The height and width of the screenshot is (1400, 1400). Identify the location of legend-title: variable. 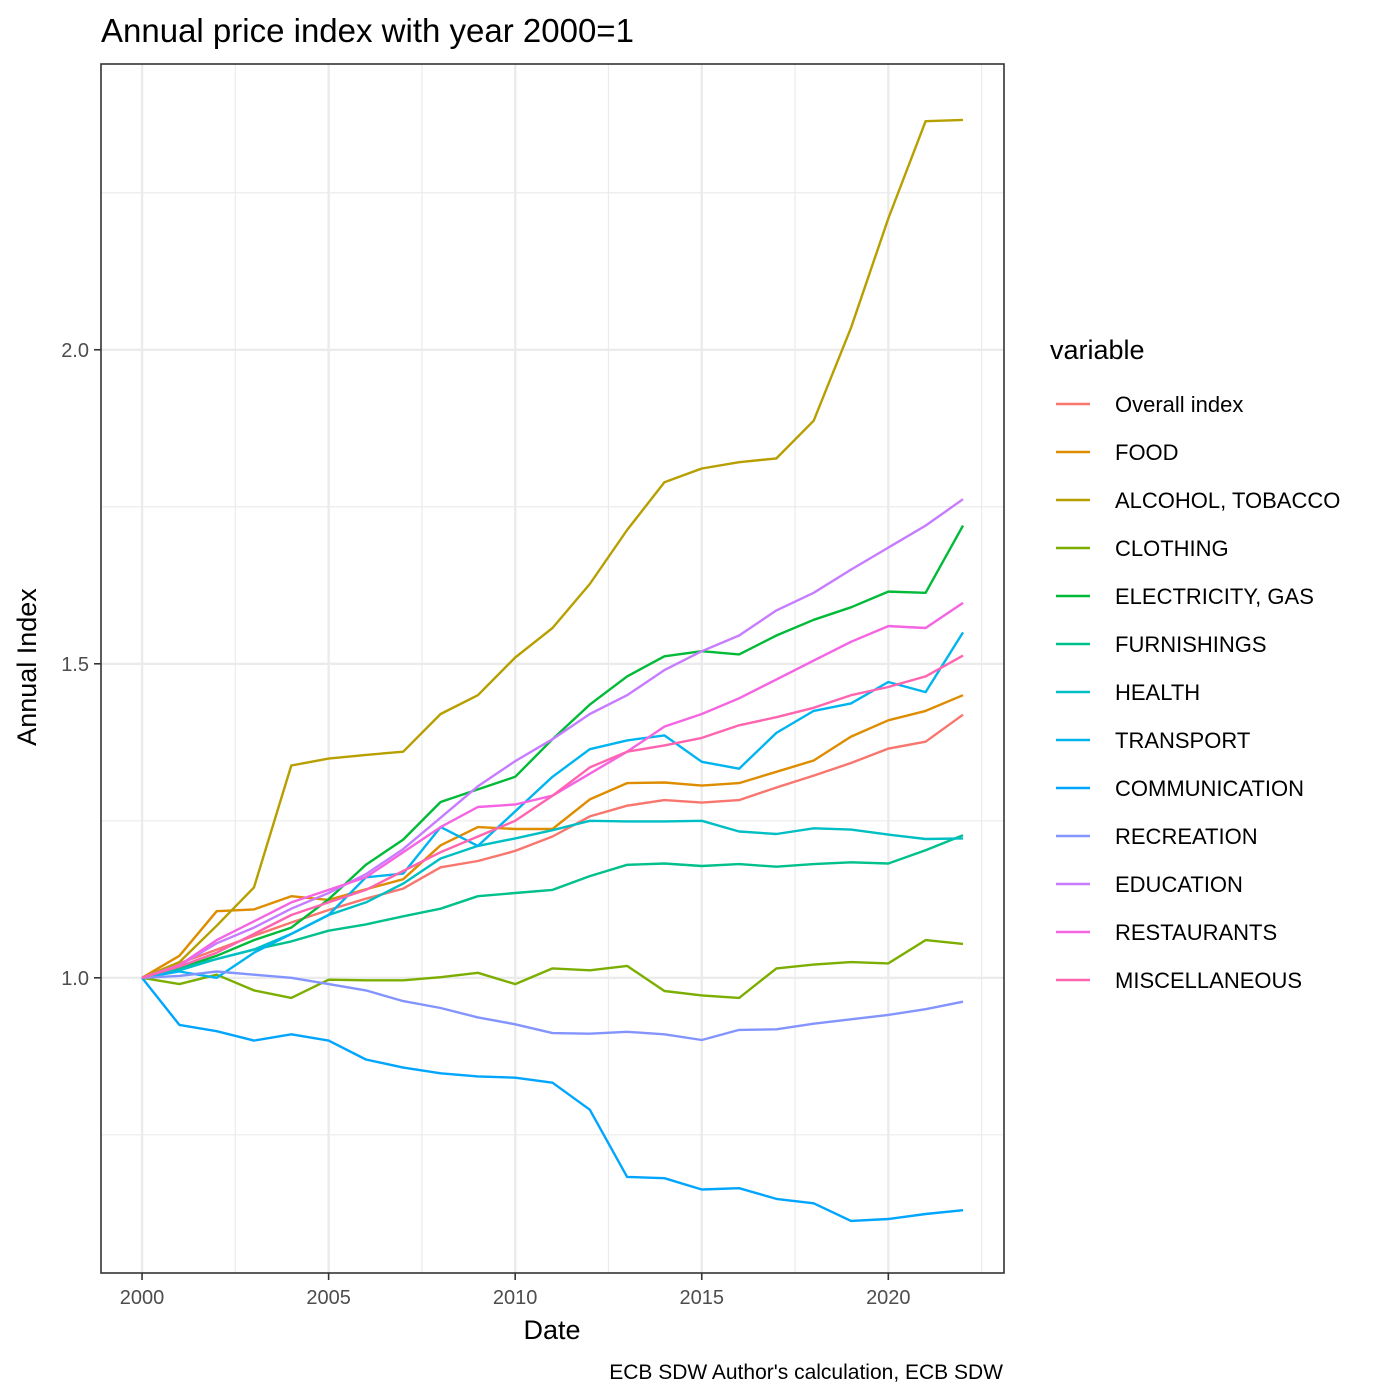
(1097, 350).